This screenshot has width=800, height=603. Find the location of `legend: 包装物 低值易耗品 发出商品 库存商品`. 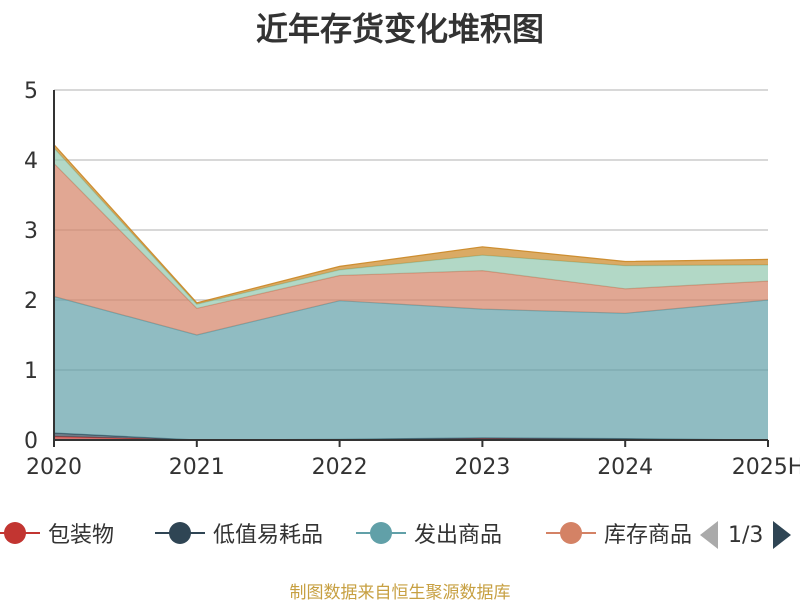

legend: 包装物 低值易耗品 发出商品 库存商品 is located at coordinates (400, 533).